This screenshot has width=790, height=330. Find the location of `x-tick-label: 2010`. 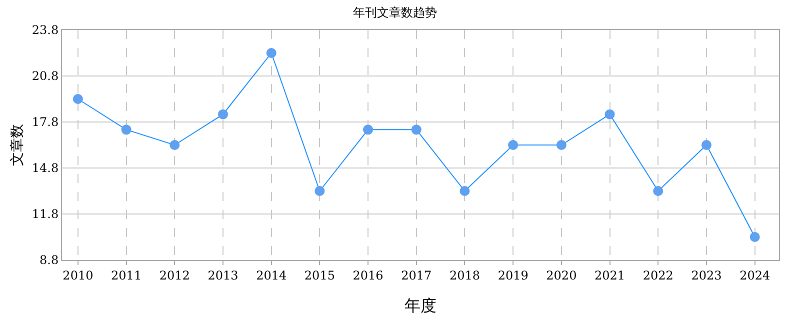

x-tick-label: 2010 is located at coordinates (78, 275).